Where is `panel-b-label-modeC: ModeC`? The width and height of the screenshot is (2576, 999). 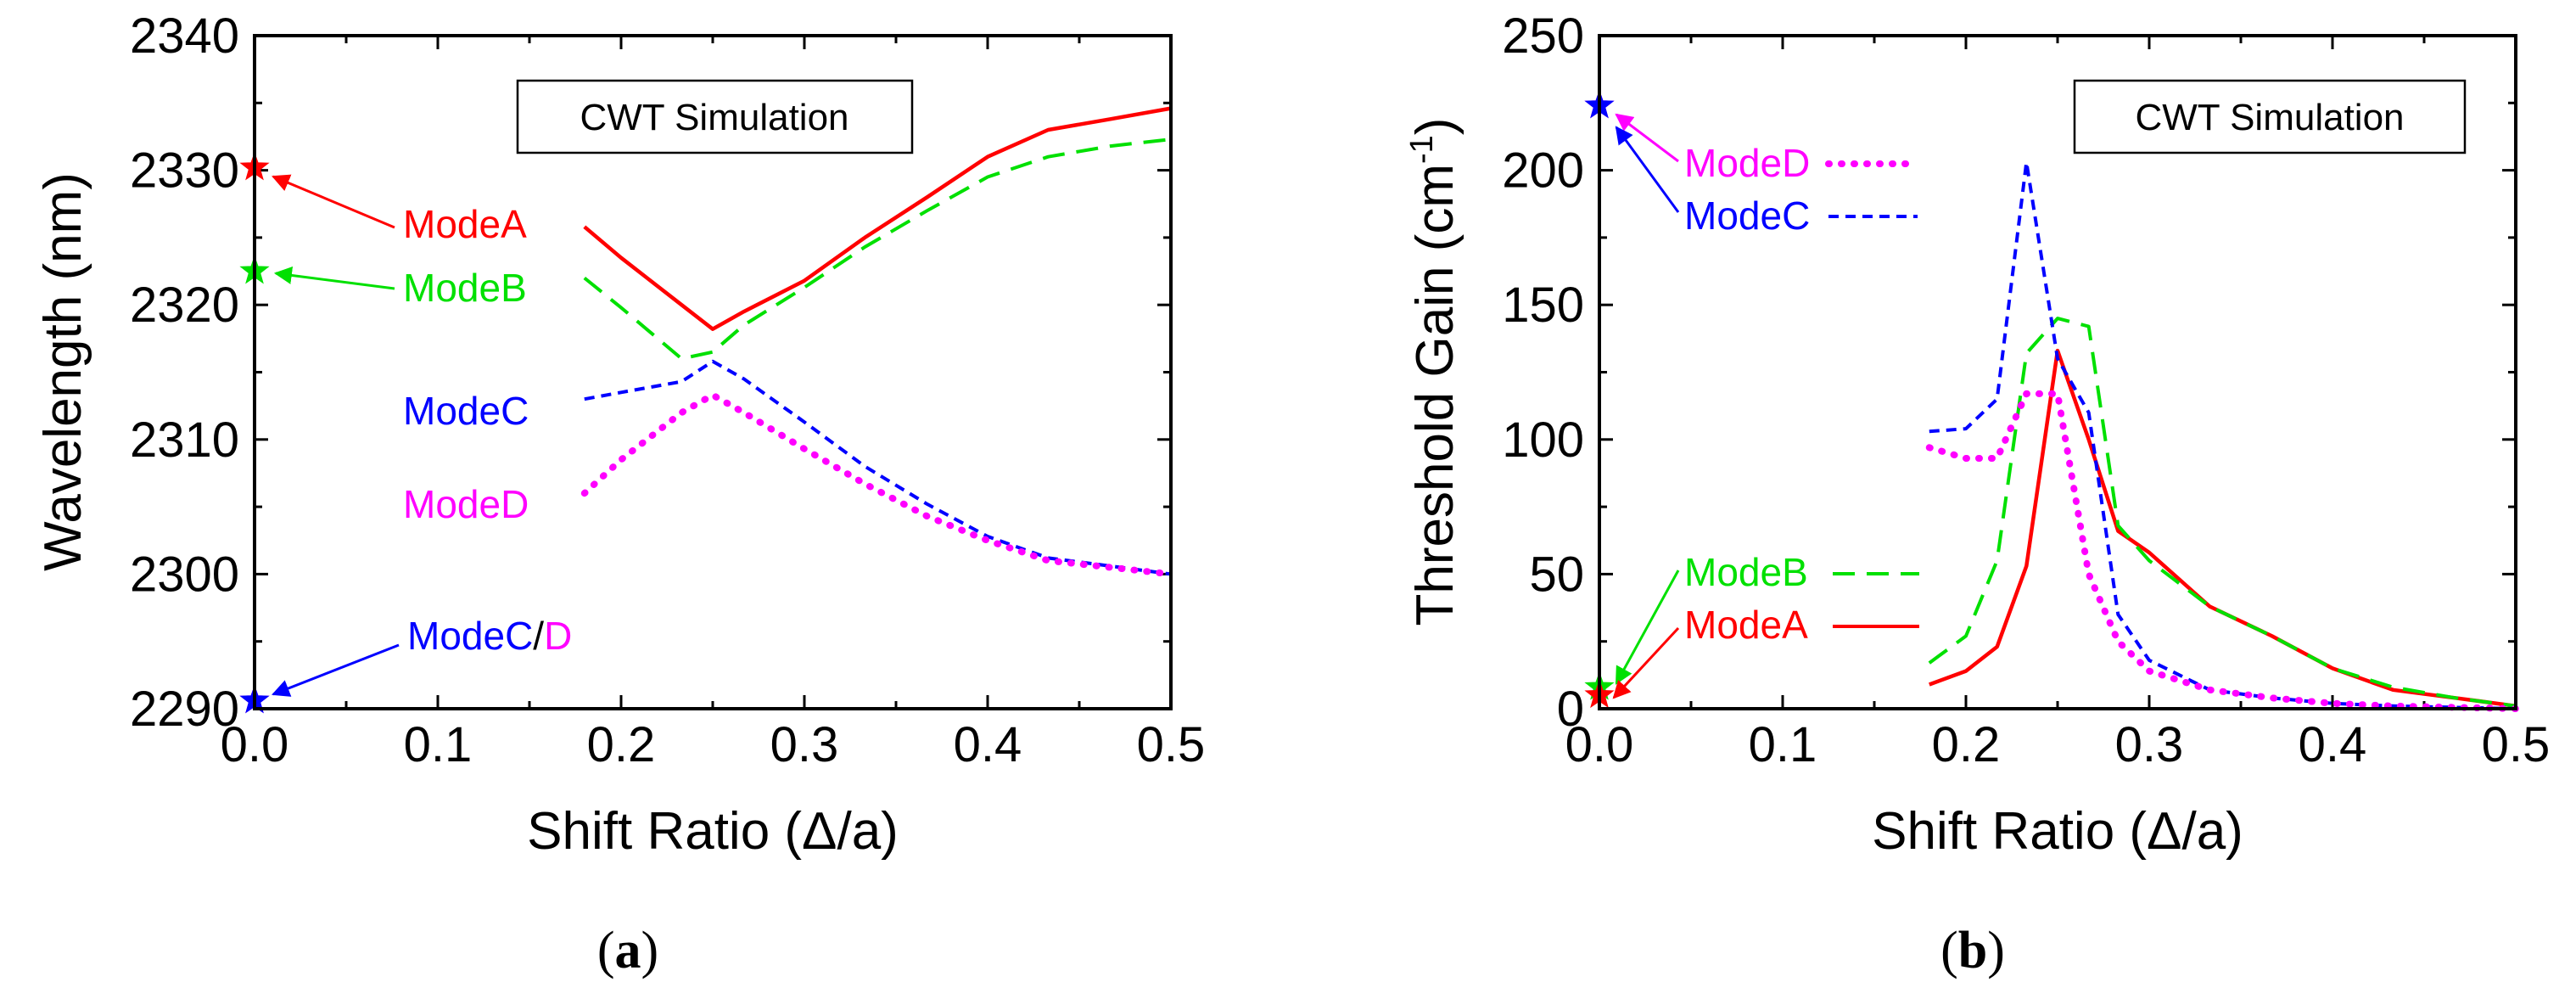
panel-b-label-modeC: ModeC is located at coordinates (1747, 216).